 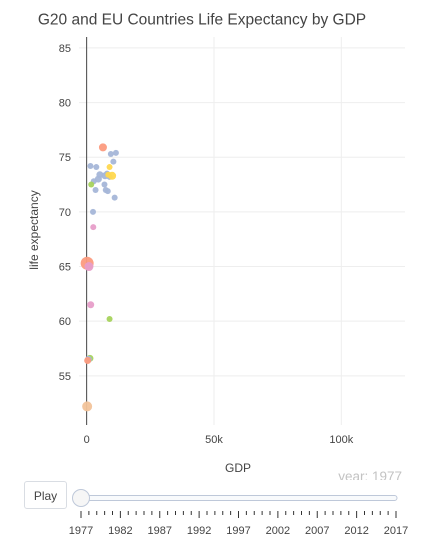 What do you see at coordinates (238, 468) in the screenshot?
I see `x-axis-title: GDP` at bounding box center [238, 468].